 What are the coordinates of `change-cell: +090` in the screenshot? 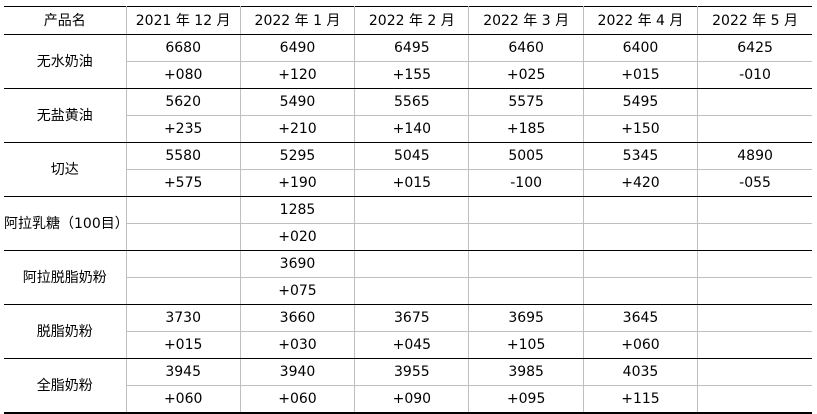 It's located at (412, 399).